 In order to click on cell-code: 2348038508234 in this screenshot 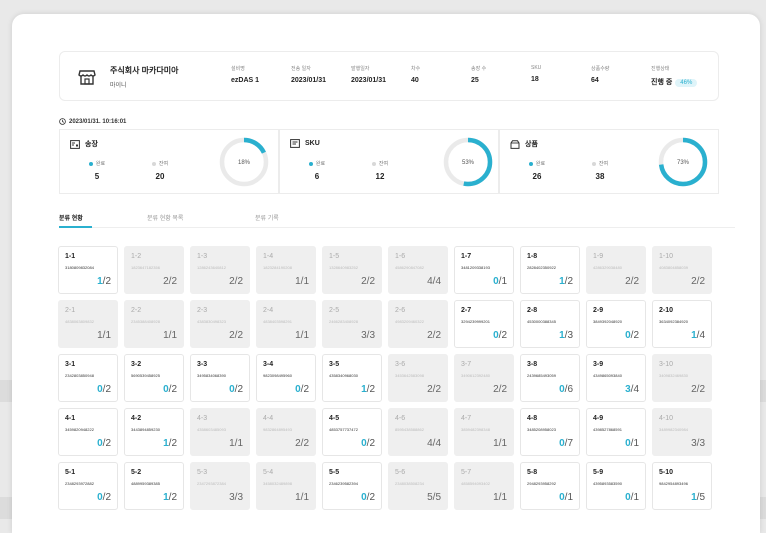, I will do `click(409, 483)`.